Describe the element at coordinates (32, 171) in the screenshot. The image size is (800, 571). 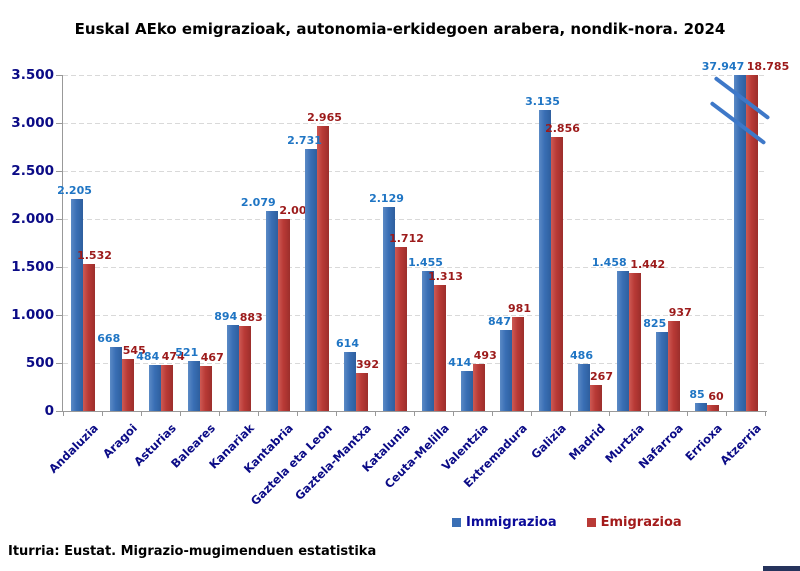
I see `y-axis-tick-label: 2.500` at that location.